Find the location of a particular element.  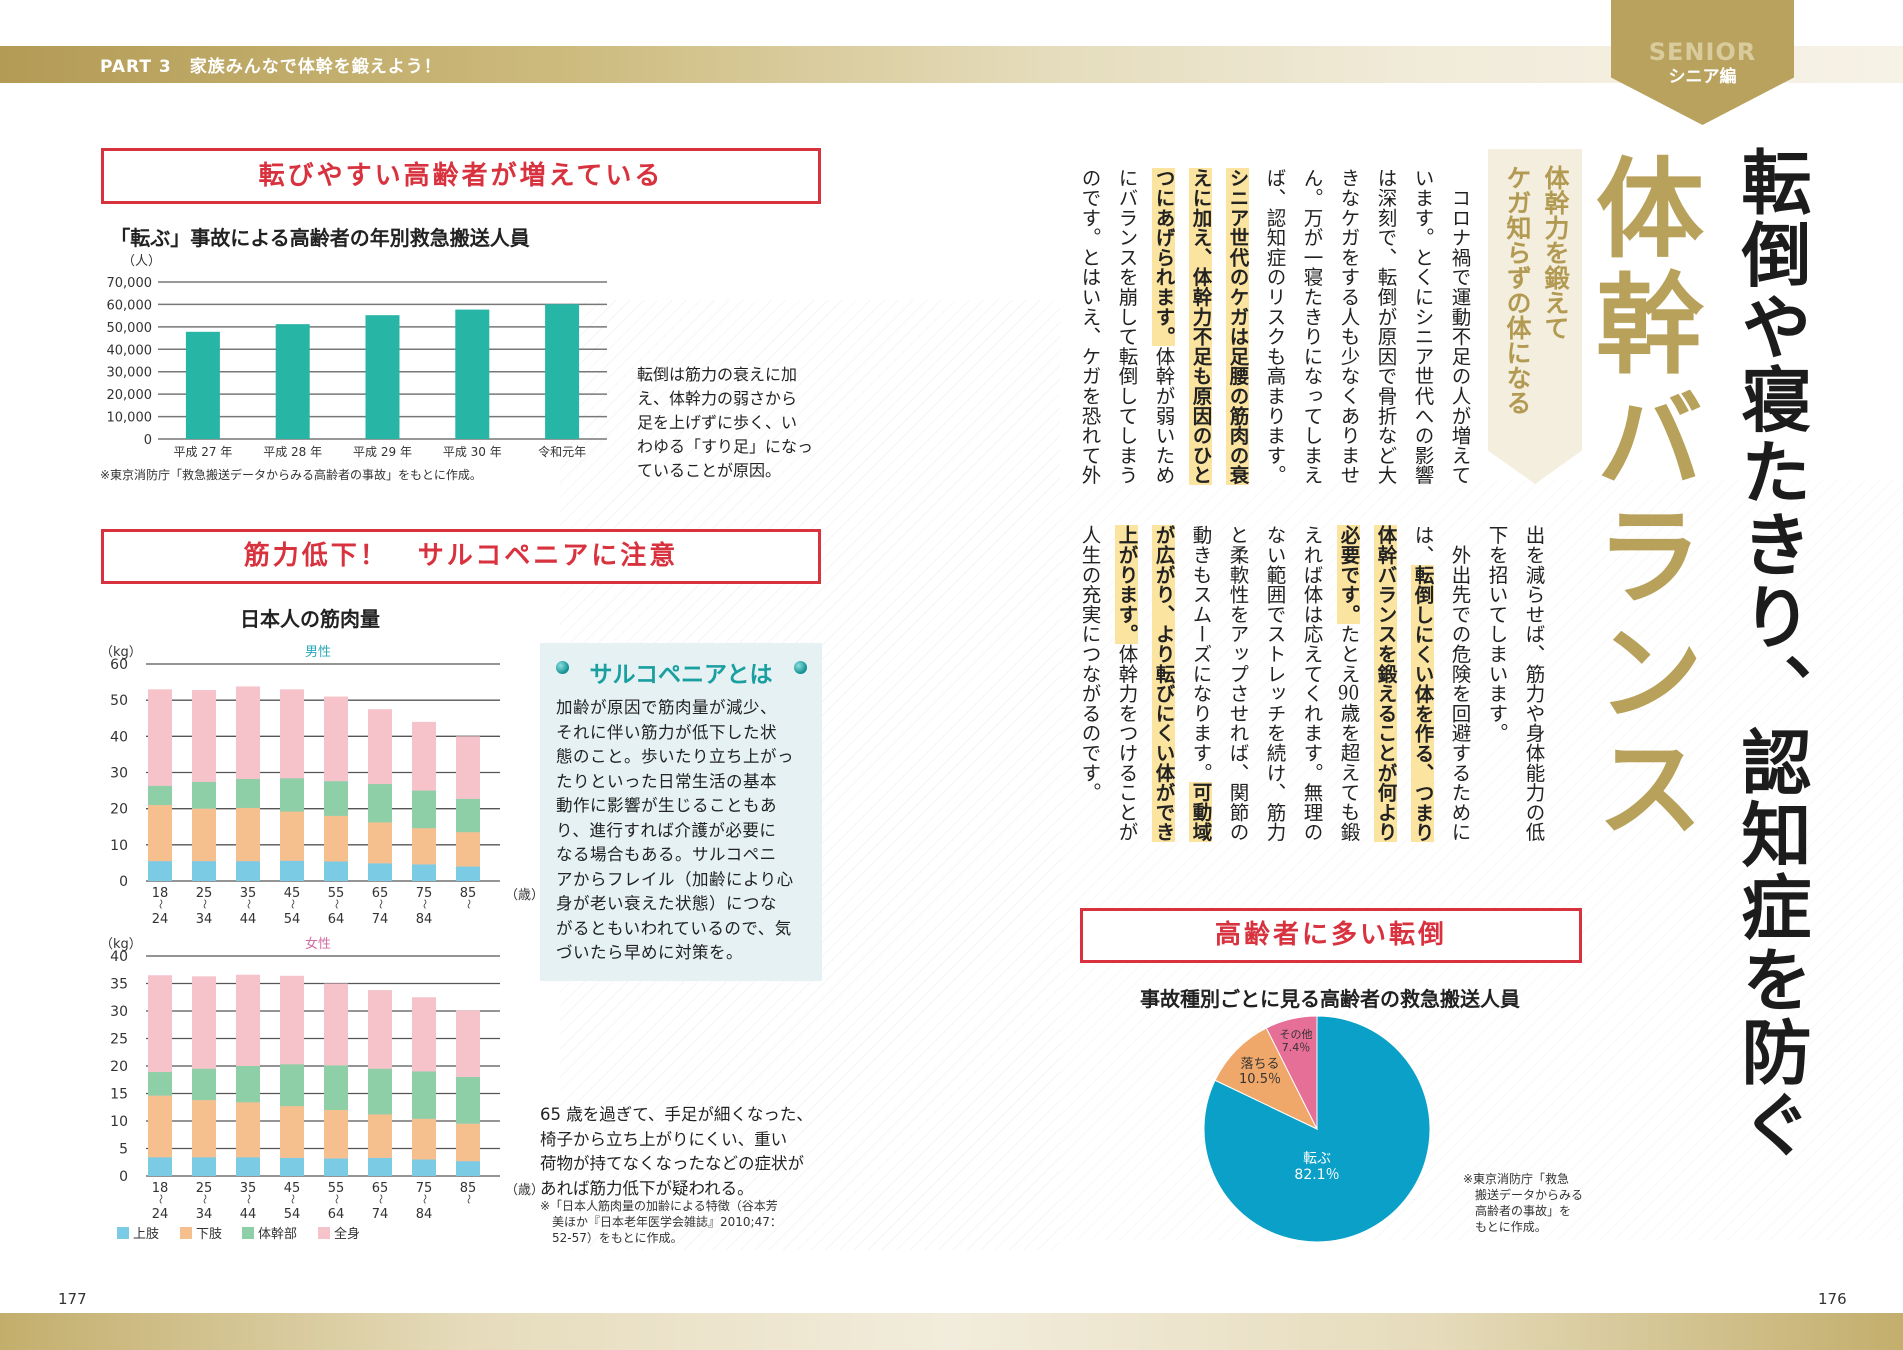

text-column: のです。とはいえ、ケガを恐れて外 is located at coordinates (1089, 333).